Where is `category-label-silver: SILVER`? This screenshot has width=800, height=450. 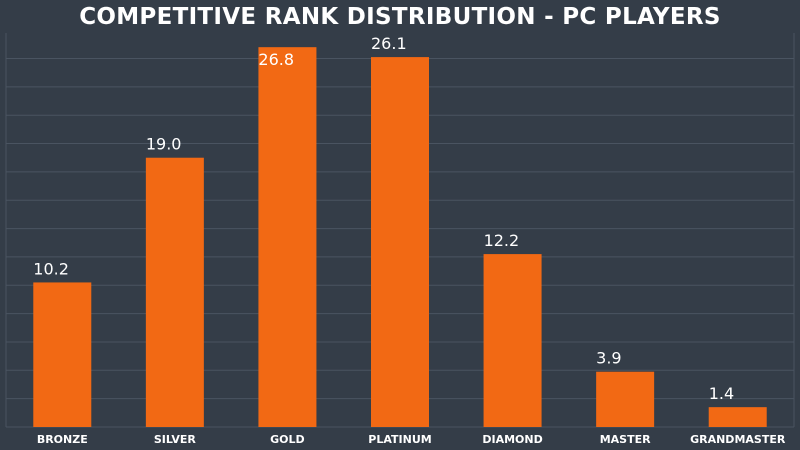 category-label-silver: SILVER is located at coordinates (175, 439).